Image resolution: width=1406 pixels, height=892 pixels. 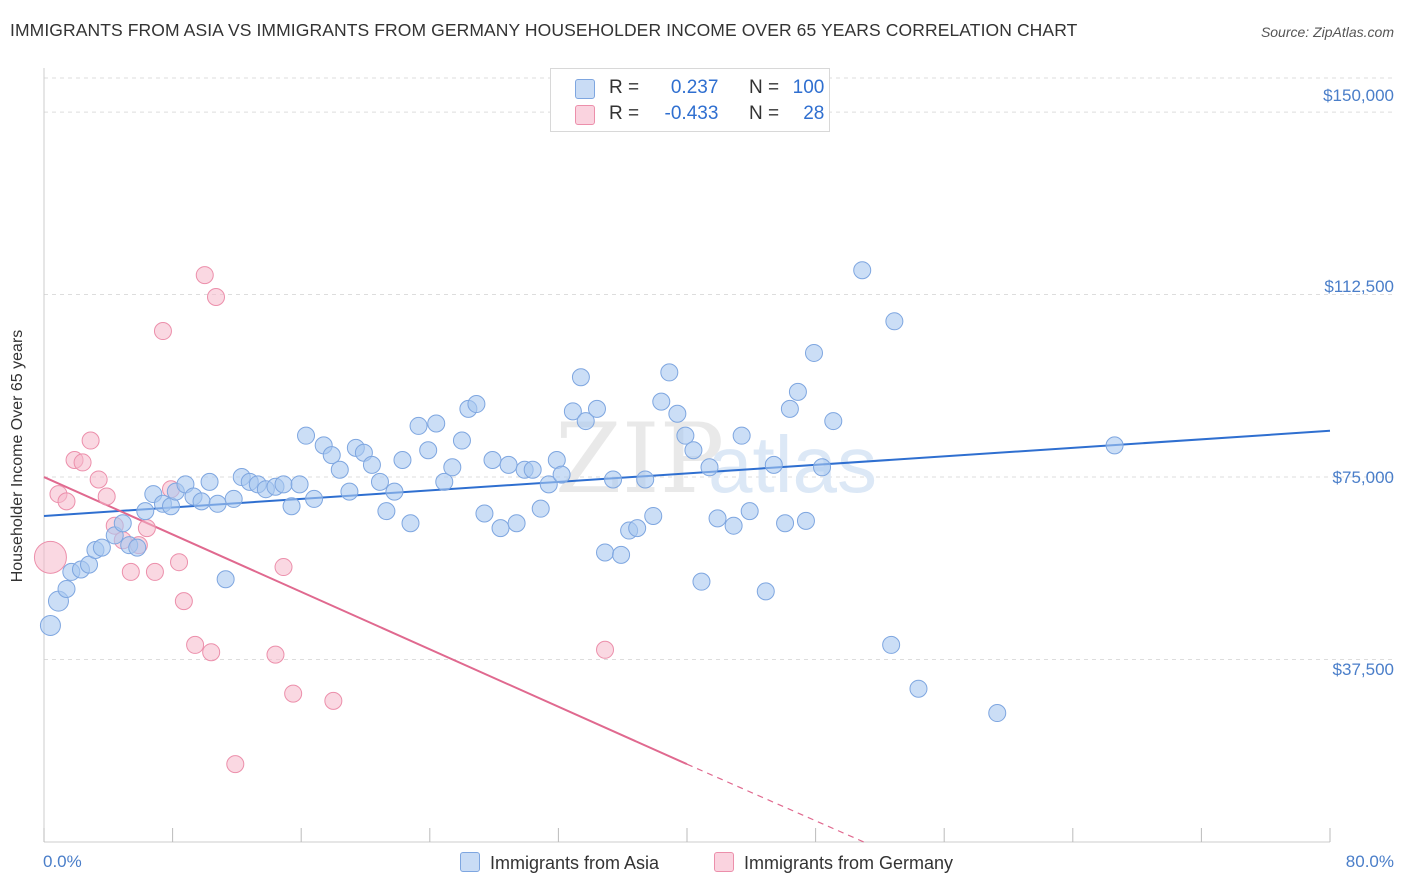 What do you see at coordinates (1359, 286) in the screenshot?
I see `y-tick-112500: $112,500` at bounding box center [1359, 286].